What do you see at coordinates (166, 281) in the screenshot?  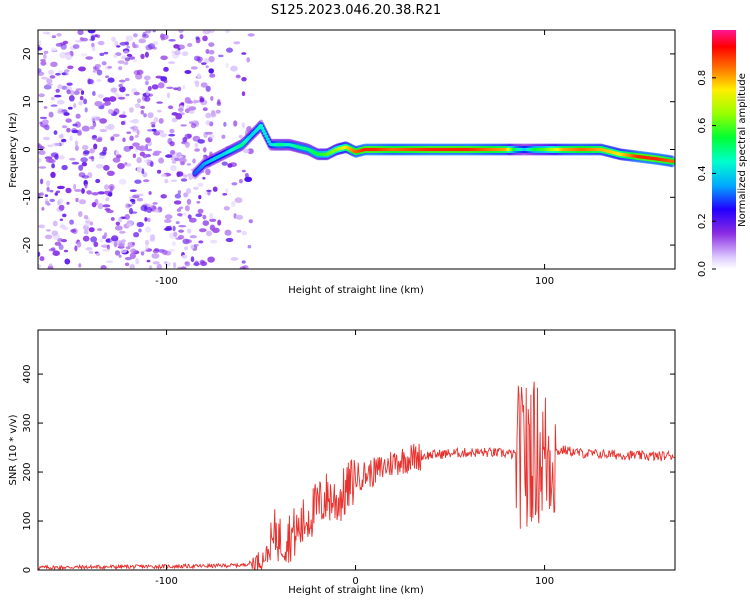 I see `x-tick-label: -100` at bounding box center [166, 281].